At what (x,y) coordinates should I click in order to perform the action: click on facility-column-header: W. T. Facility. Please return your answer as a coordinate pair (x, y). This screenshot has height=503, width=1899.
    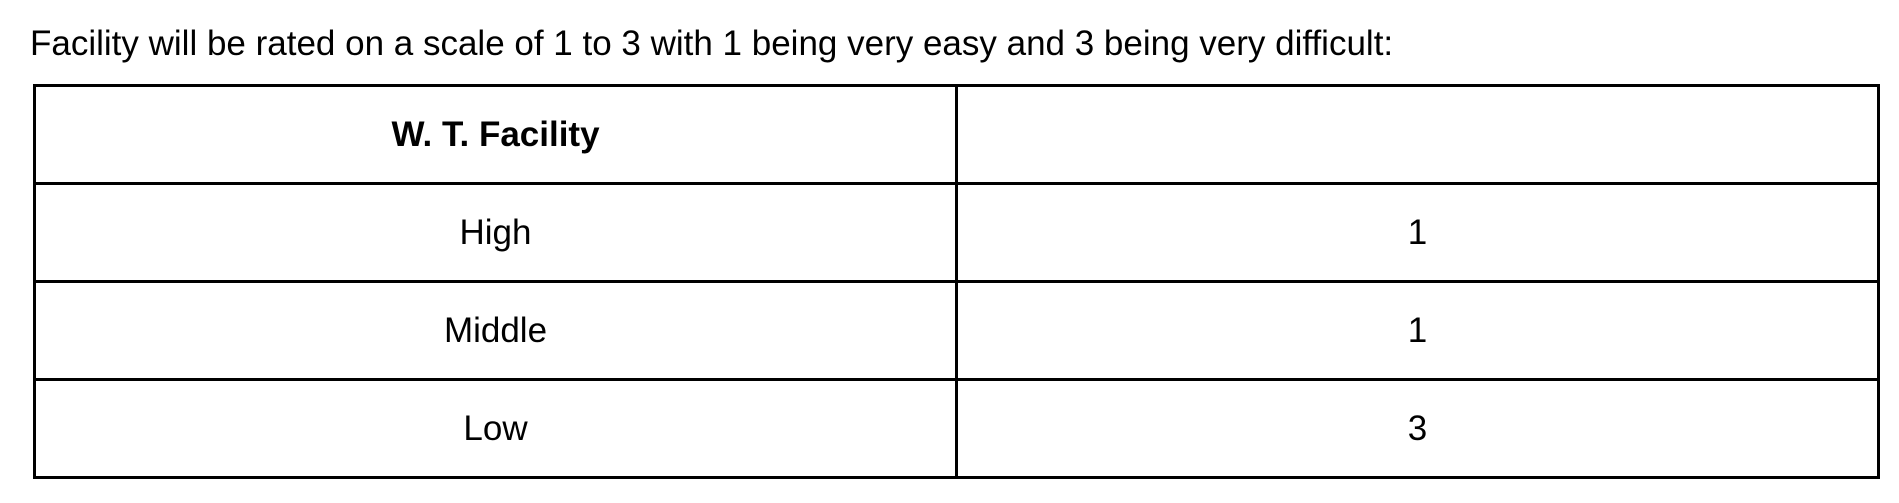
    Looking at the image, I should click on (495, 134).